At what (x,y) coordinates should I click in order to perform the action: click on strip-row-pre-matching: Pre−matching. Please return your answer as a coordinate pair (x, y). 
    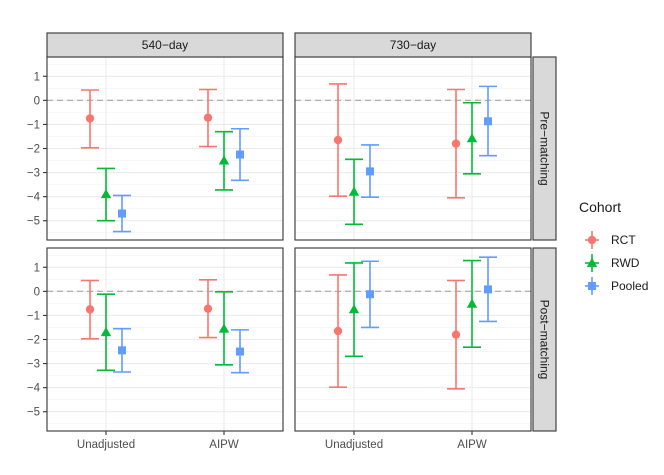
    Looking at the image, I should click on (544, 148).